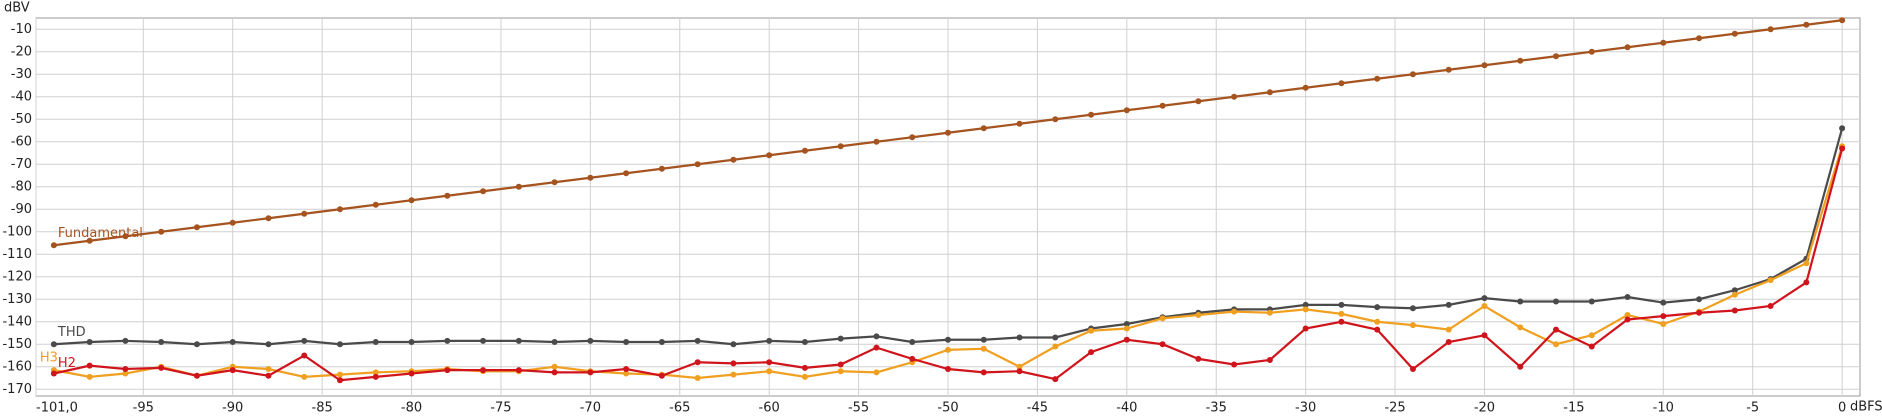 The height and width of the screenshot is (417, 1882). I want to click on x-tick-label: -20, so click(1484, 408).